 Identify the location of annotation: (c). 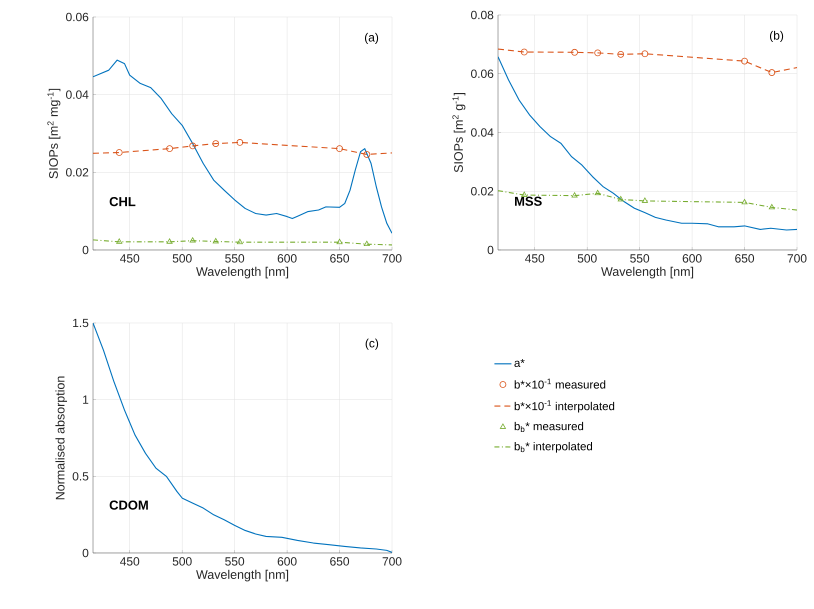
(372, 344).